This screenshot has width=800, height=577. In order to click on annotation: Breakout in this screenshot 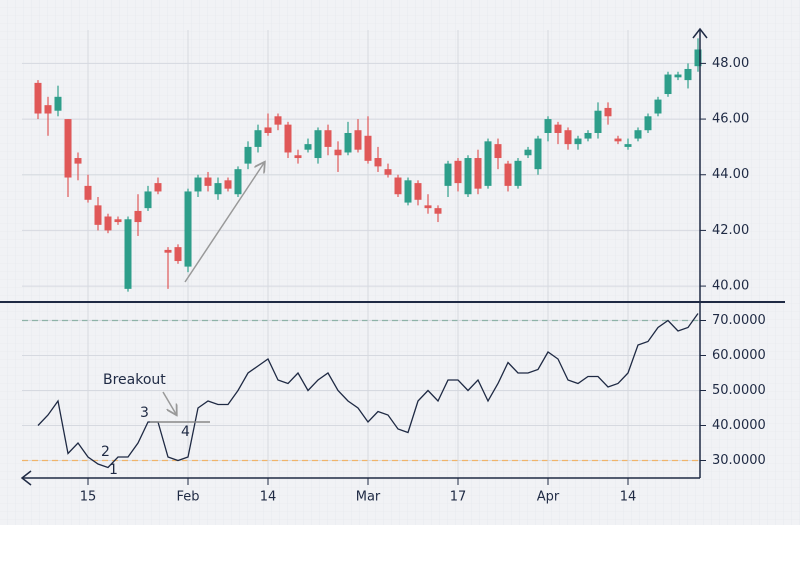, I will do `click(134, 380)`.